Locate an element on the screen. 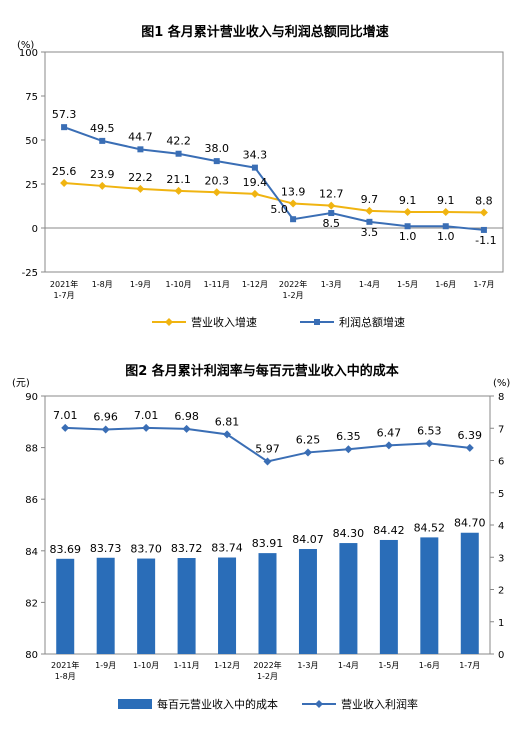 This screenshot has width=531, height=734. data-label: 6.98 is located at coordinates (186, 416).